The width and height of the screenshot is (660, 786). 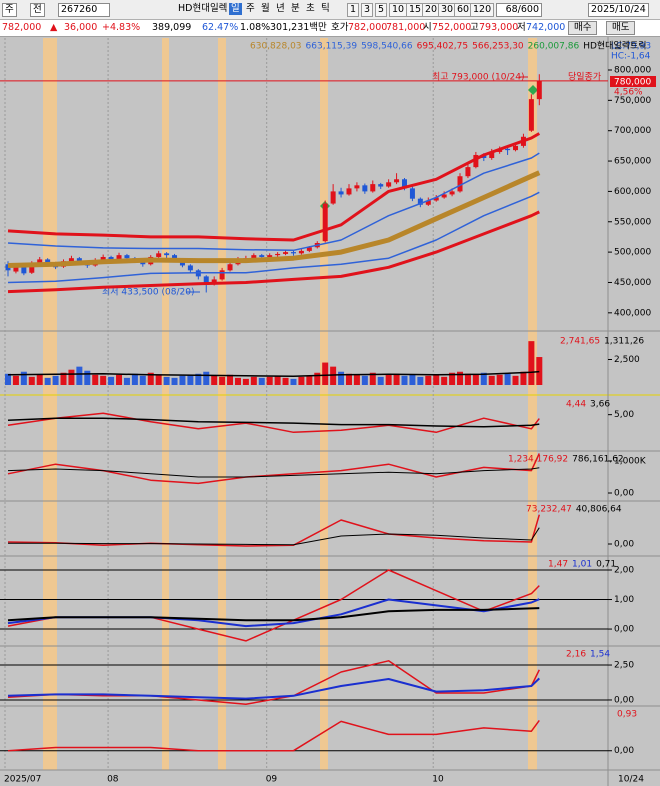 I want to click on readout: 1,01, so click(x=582, y=565).